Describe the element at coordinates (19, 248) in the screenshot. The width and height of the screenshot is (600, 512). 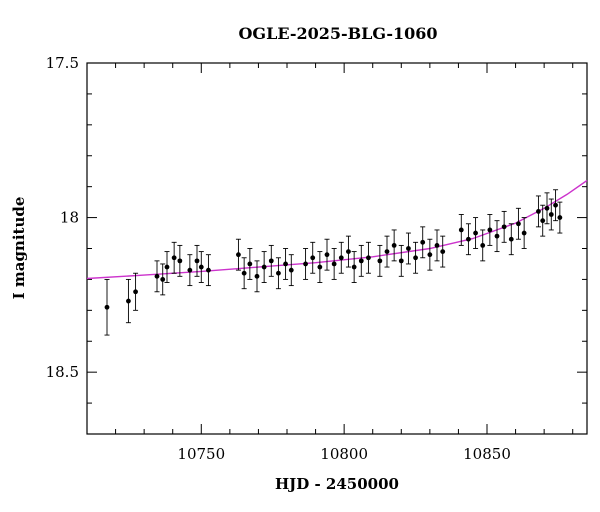
I see `y-axis-label: I magnitude` at that location.